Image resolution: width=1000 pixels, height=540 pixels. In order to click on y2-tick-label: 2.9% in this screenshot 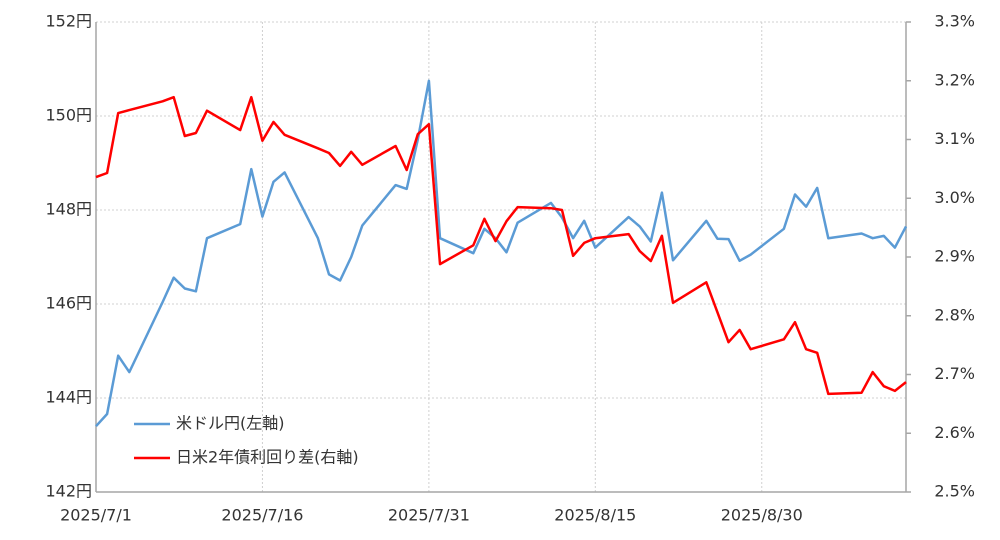, I will do `click(954, 256)`.